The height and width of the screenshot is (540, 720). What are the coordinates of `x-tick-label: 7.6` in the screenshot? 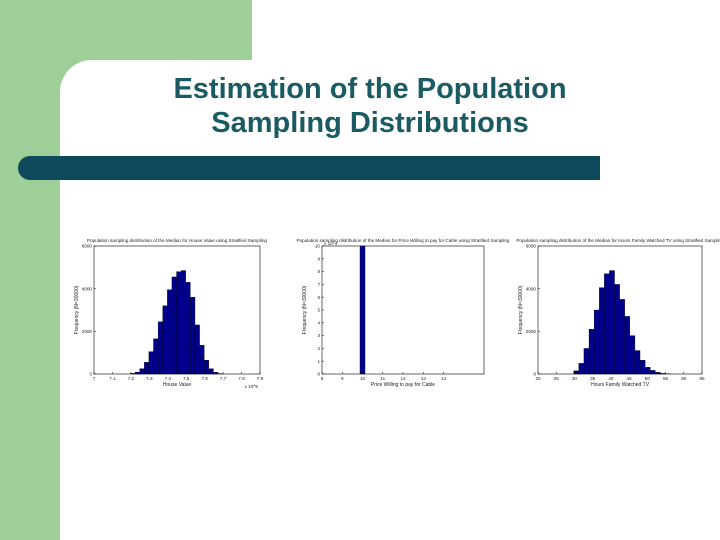 It's located at (204, 378).